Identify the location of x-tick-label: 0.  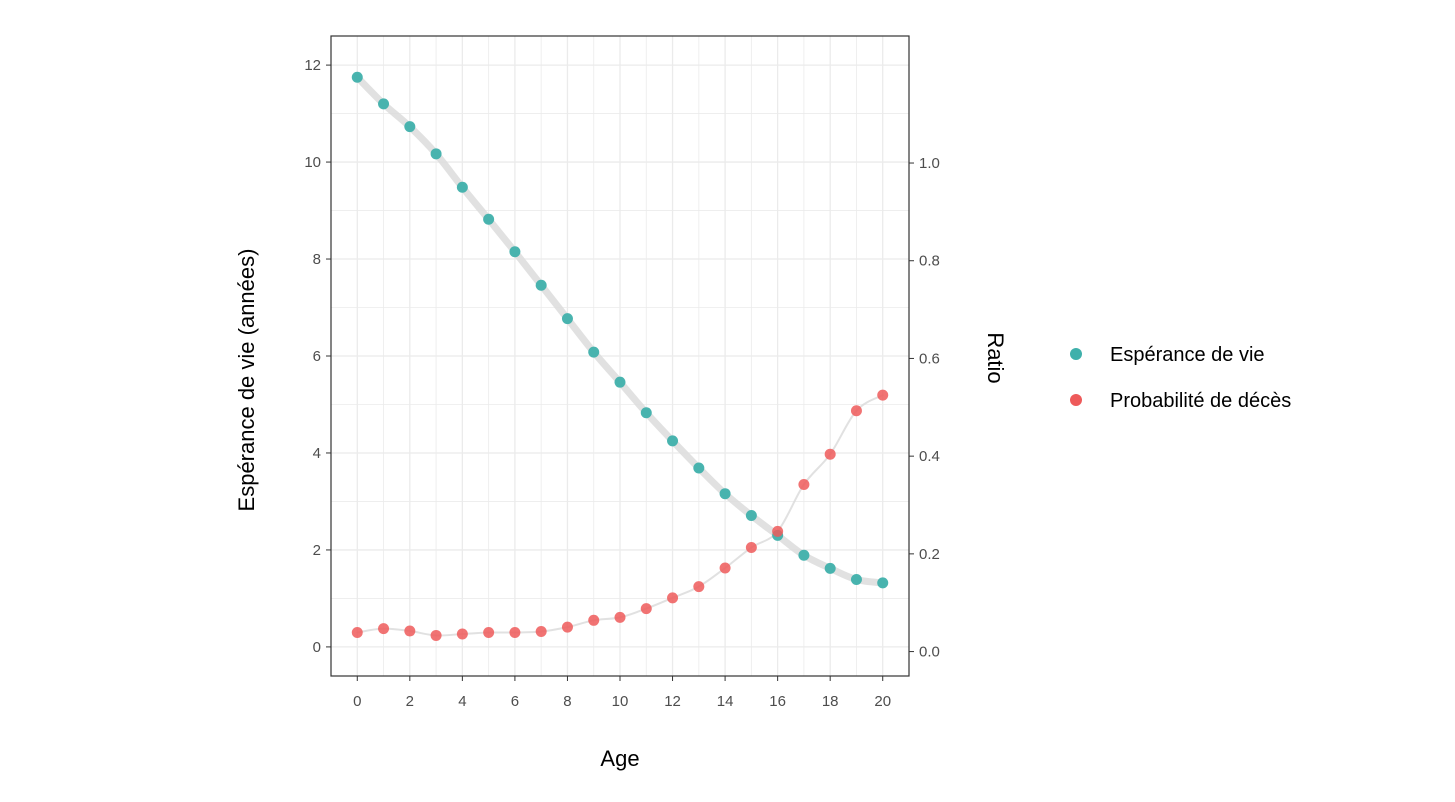
(357, 701).